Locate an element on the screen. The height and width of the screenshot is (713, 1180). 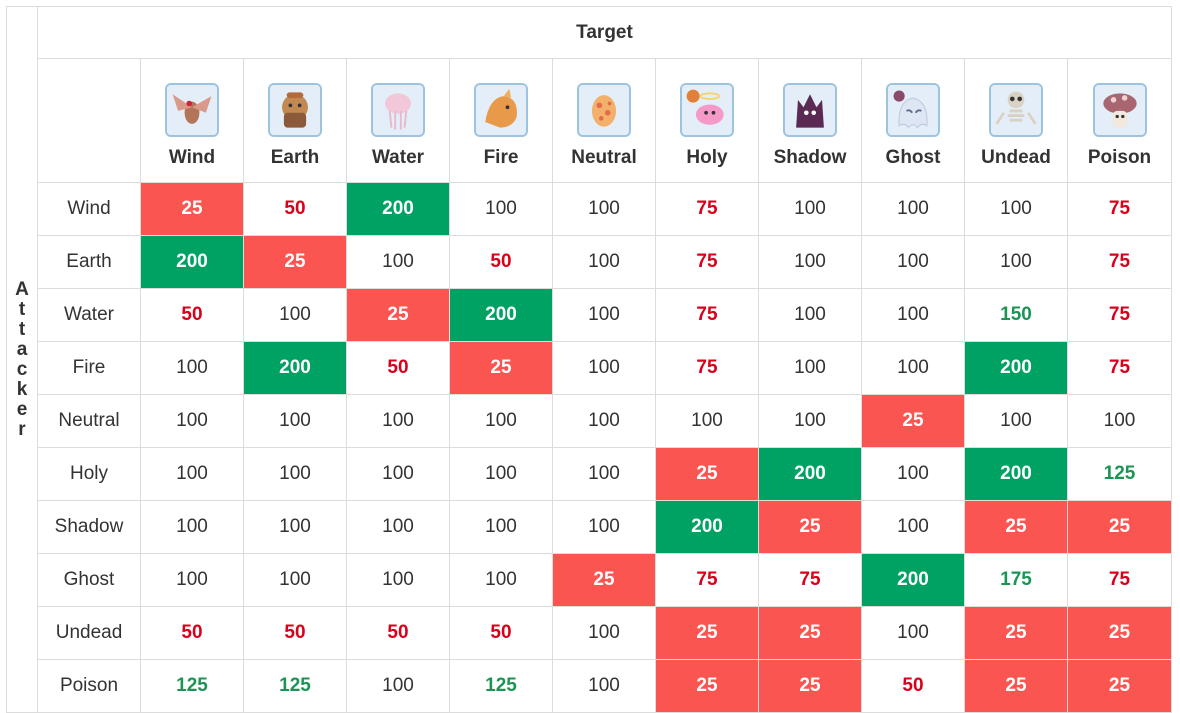
table-row: Holy 100 100 100 100 100 25 200 100 200 125 is located at coordinates (589, 474).